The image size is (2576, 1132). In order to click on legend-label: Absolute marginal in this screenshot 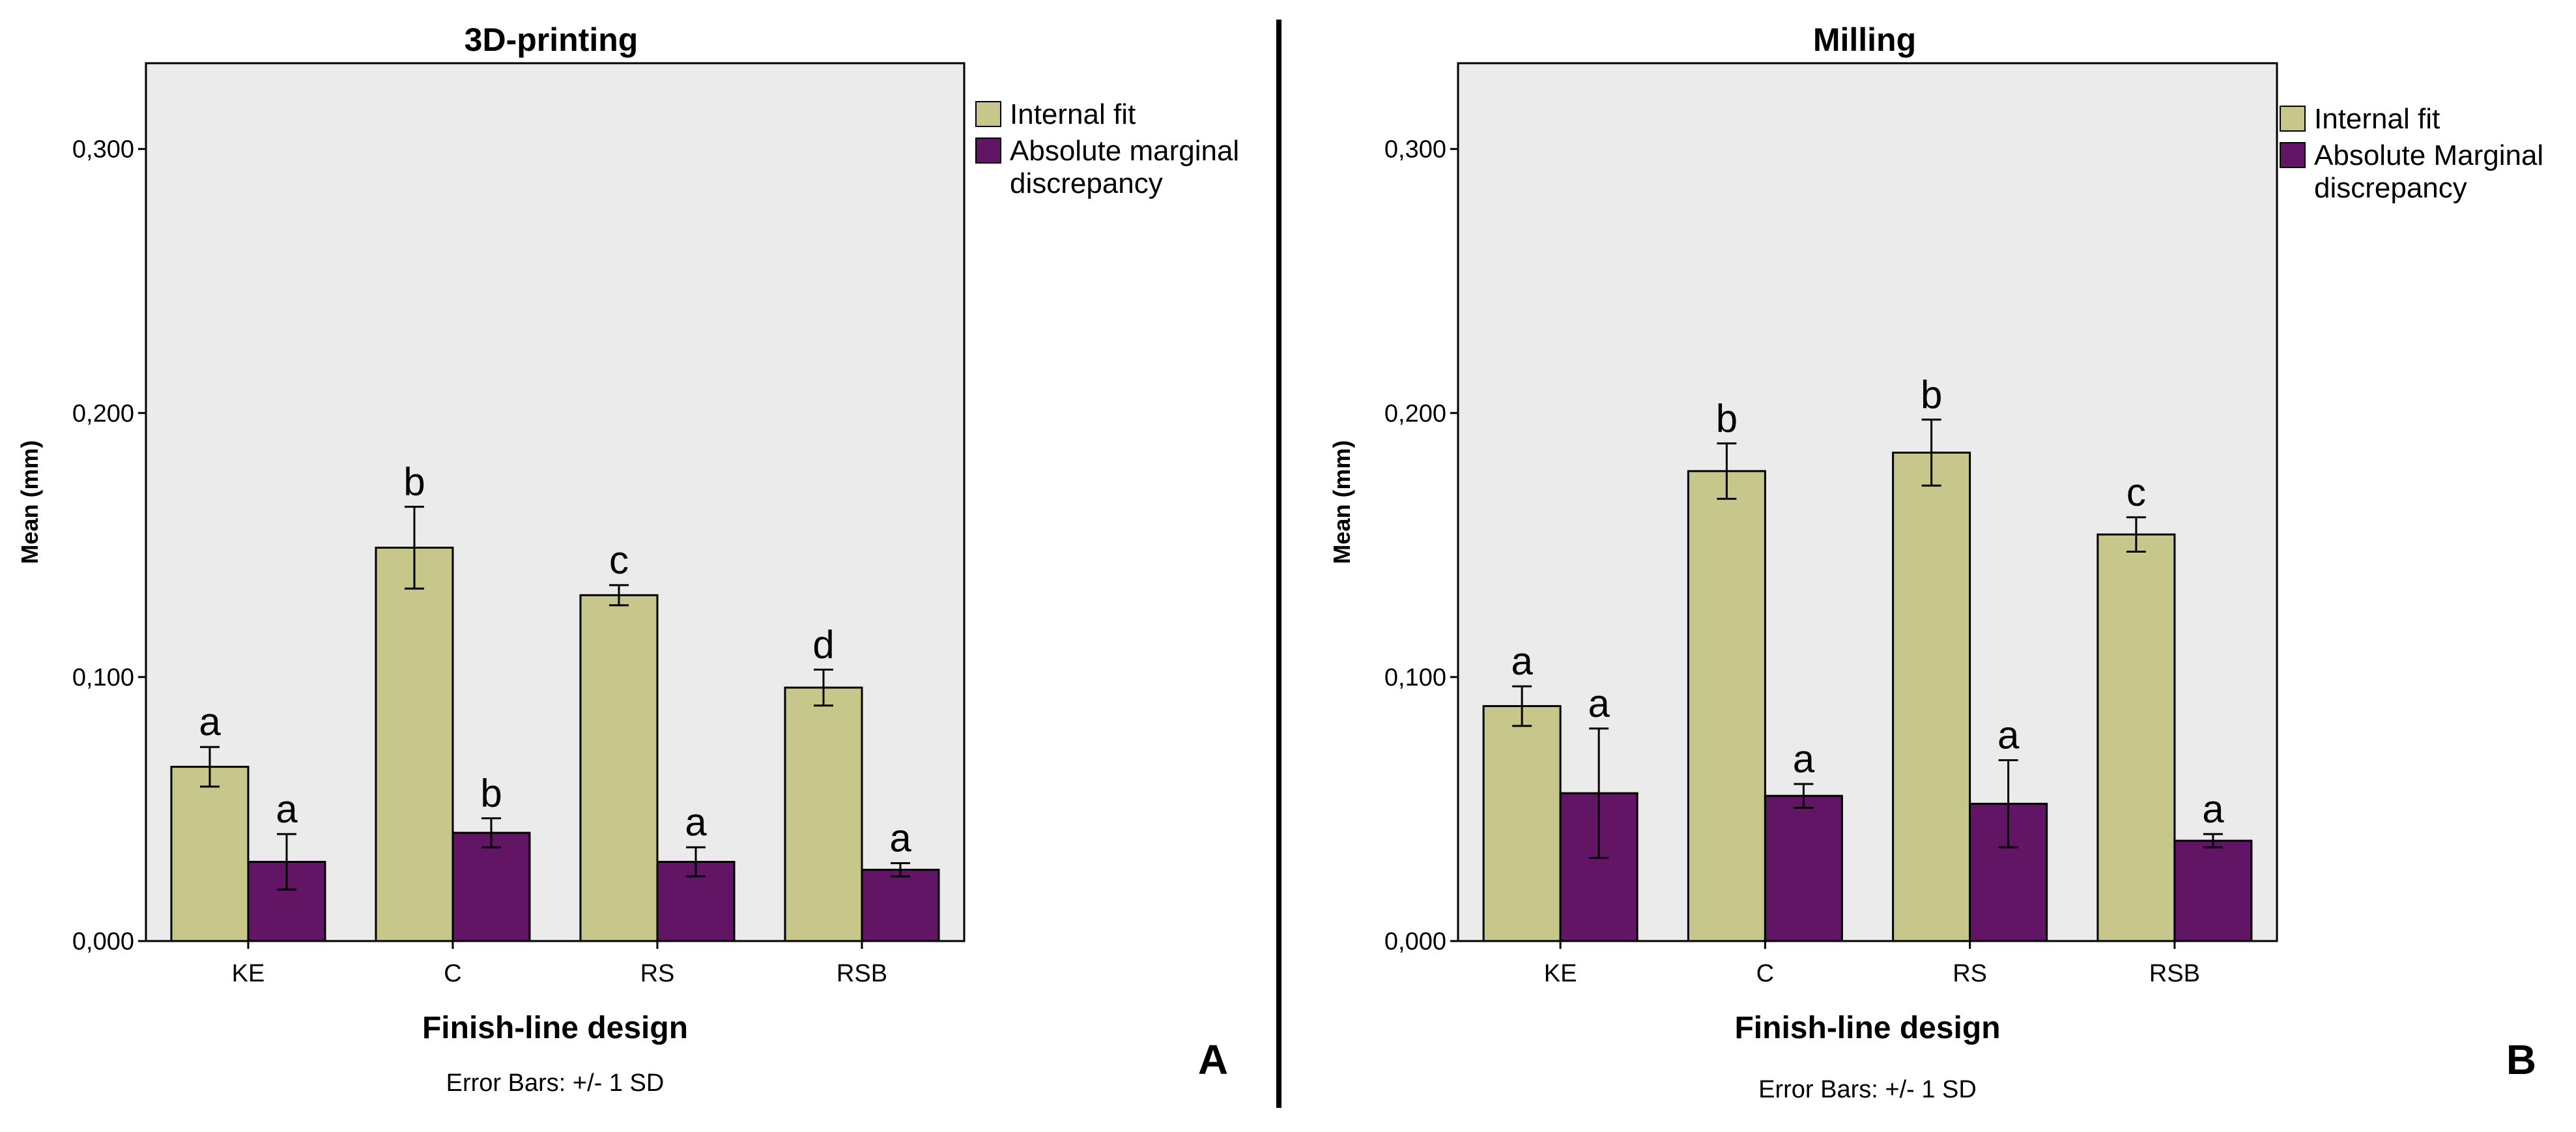, I will do `click(1124, 151)`.